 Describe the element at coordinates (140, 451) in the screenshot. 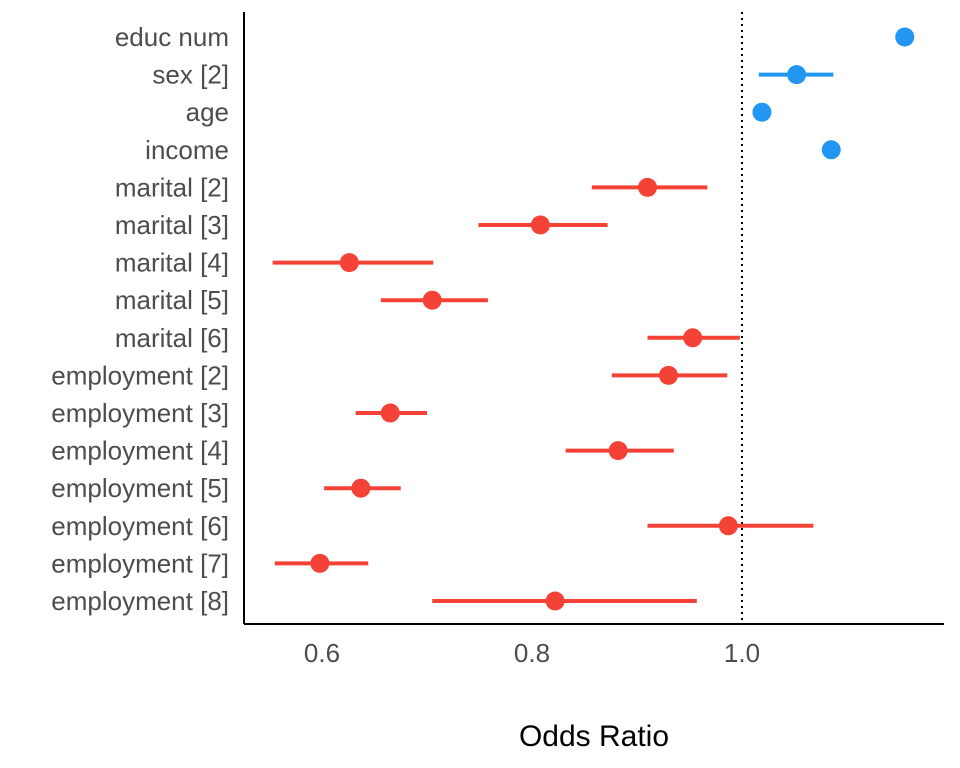

I see `y-tick-label: employment [4]` at that location.